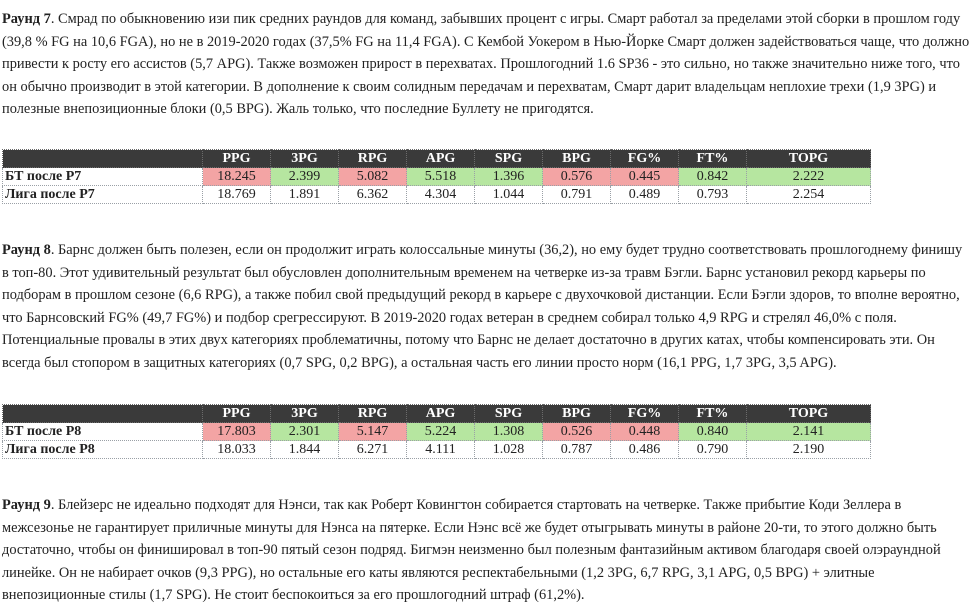 The width and height of the screenshot is (977, 607). Describe the element at coordinates (644, 194) in the screenshot. I see `stat-cell: 0.489` at that location.